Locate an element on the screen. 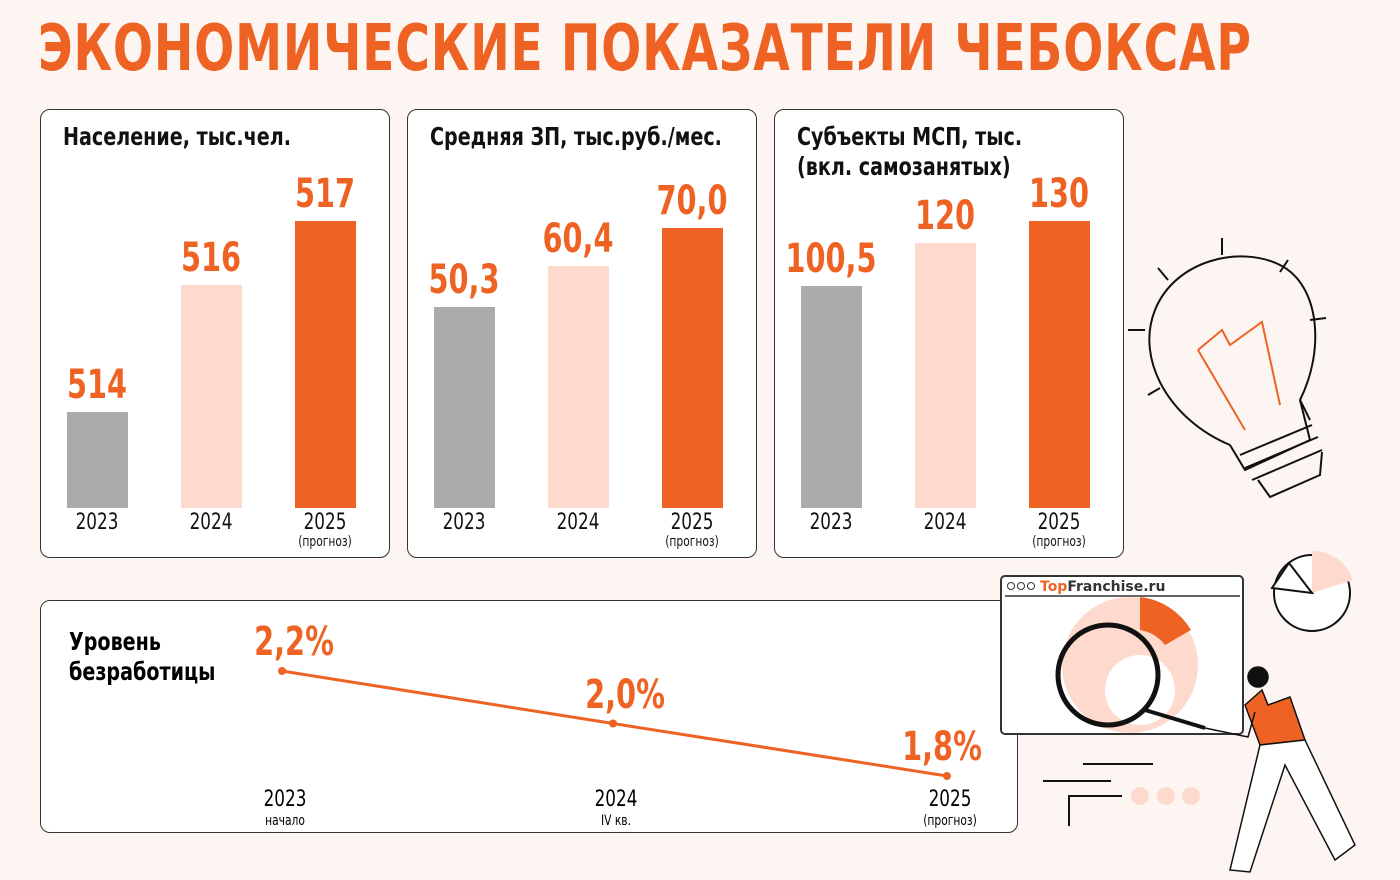  logo: TopFranchise.ru is located at coordinates (1102, 587).